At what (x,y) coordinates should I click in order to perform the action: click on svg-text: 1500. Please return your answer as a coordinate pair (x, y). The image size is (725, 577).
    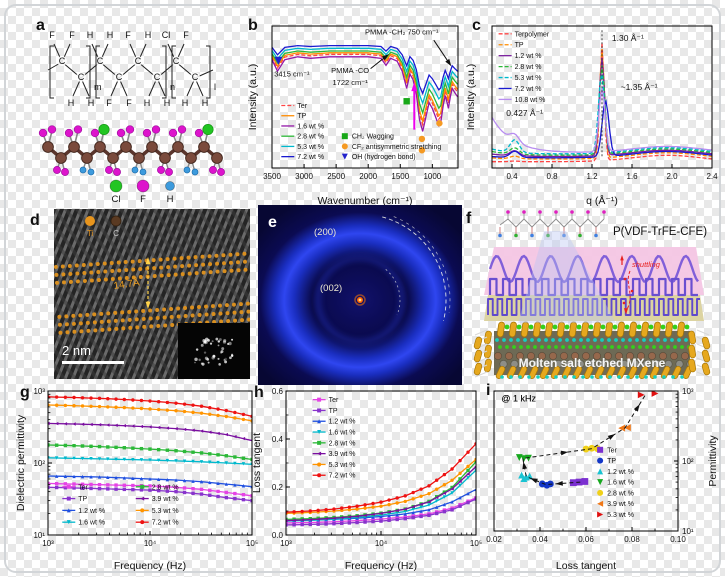
    Looking at the image, I should click on (400, 176).